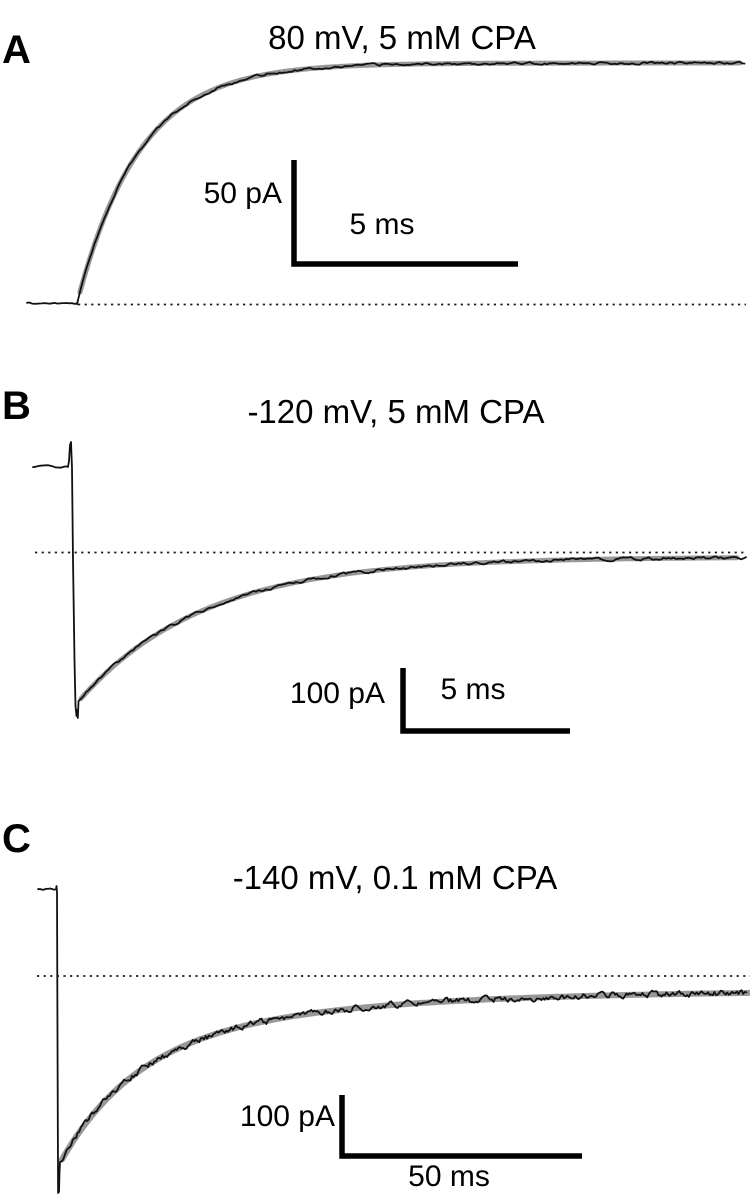 This screenshot has width=750, height=1199. Describe the element at coordinates (473, 689) in the screenshot. I see `panel-b-horizontal-scale-label: 5 ms` at that location.